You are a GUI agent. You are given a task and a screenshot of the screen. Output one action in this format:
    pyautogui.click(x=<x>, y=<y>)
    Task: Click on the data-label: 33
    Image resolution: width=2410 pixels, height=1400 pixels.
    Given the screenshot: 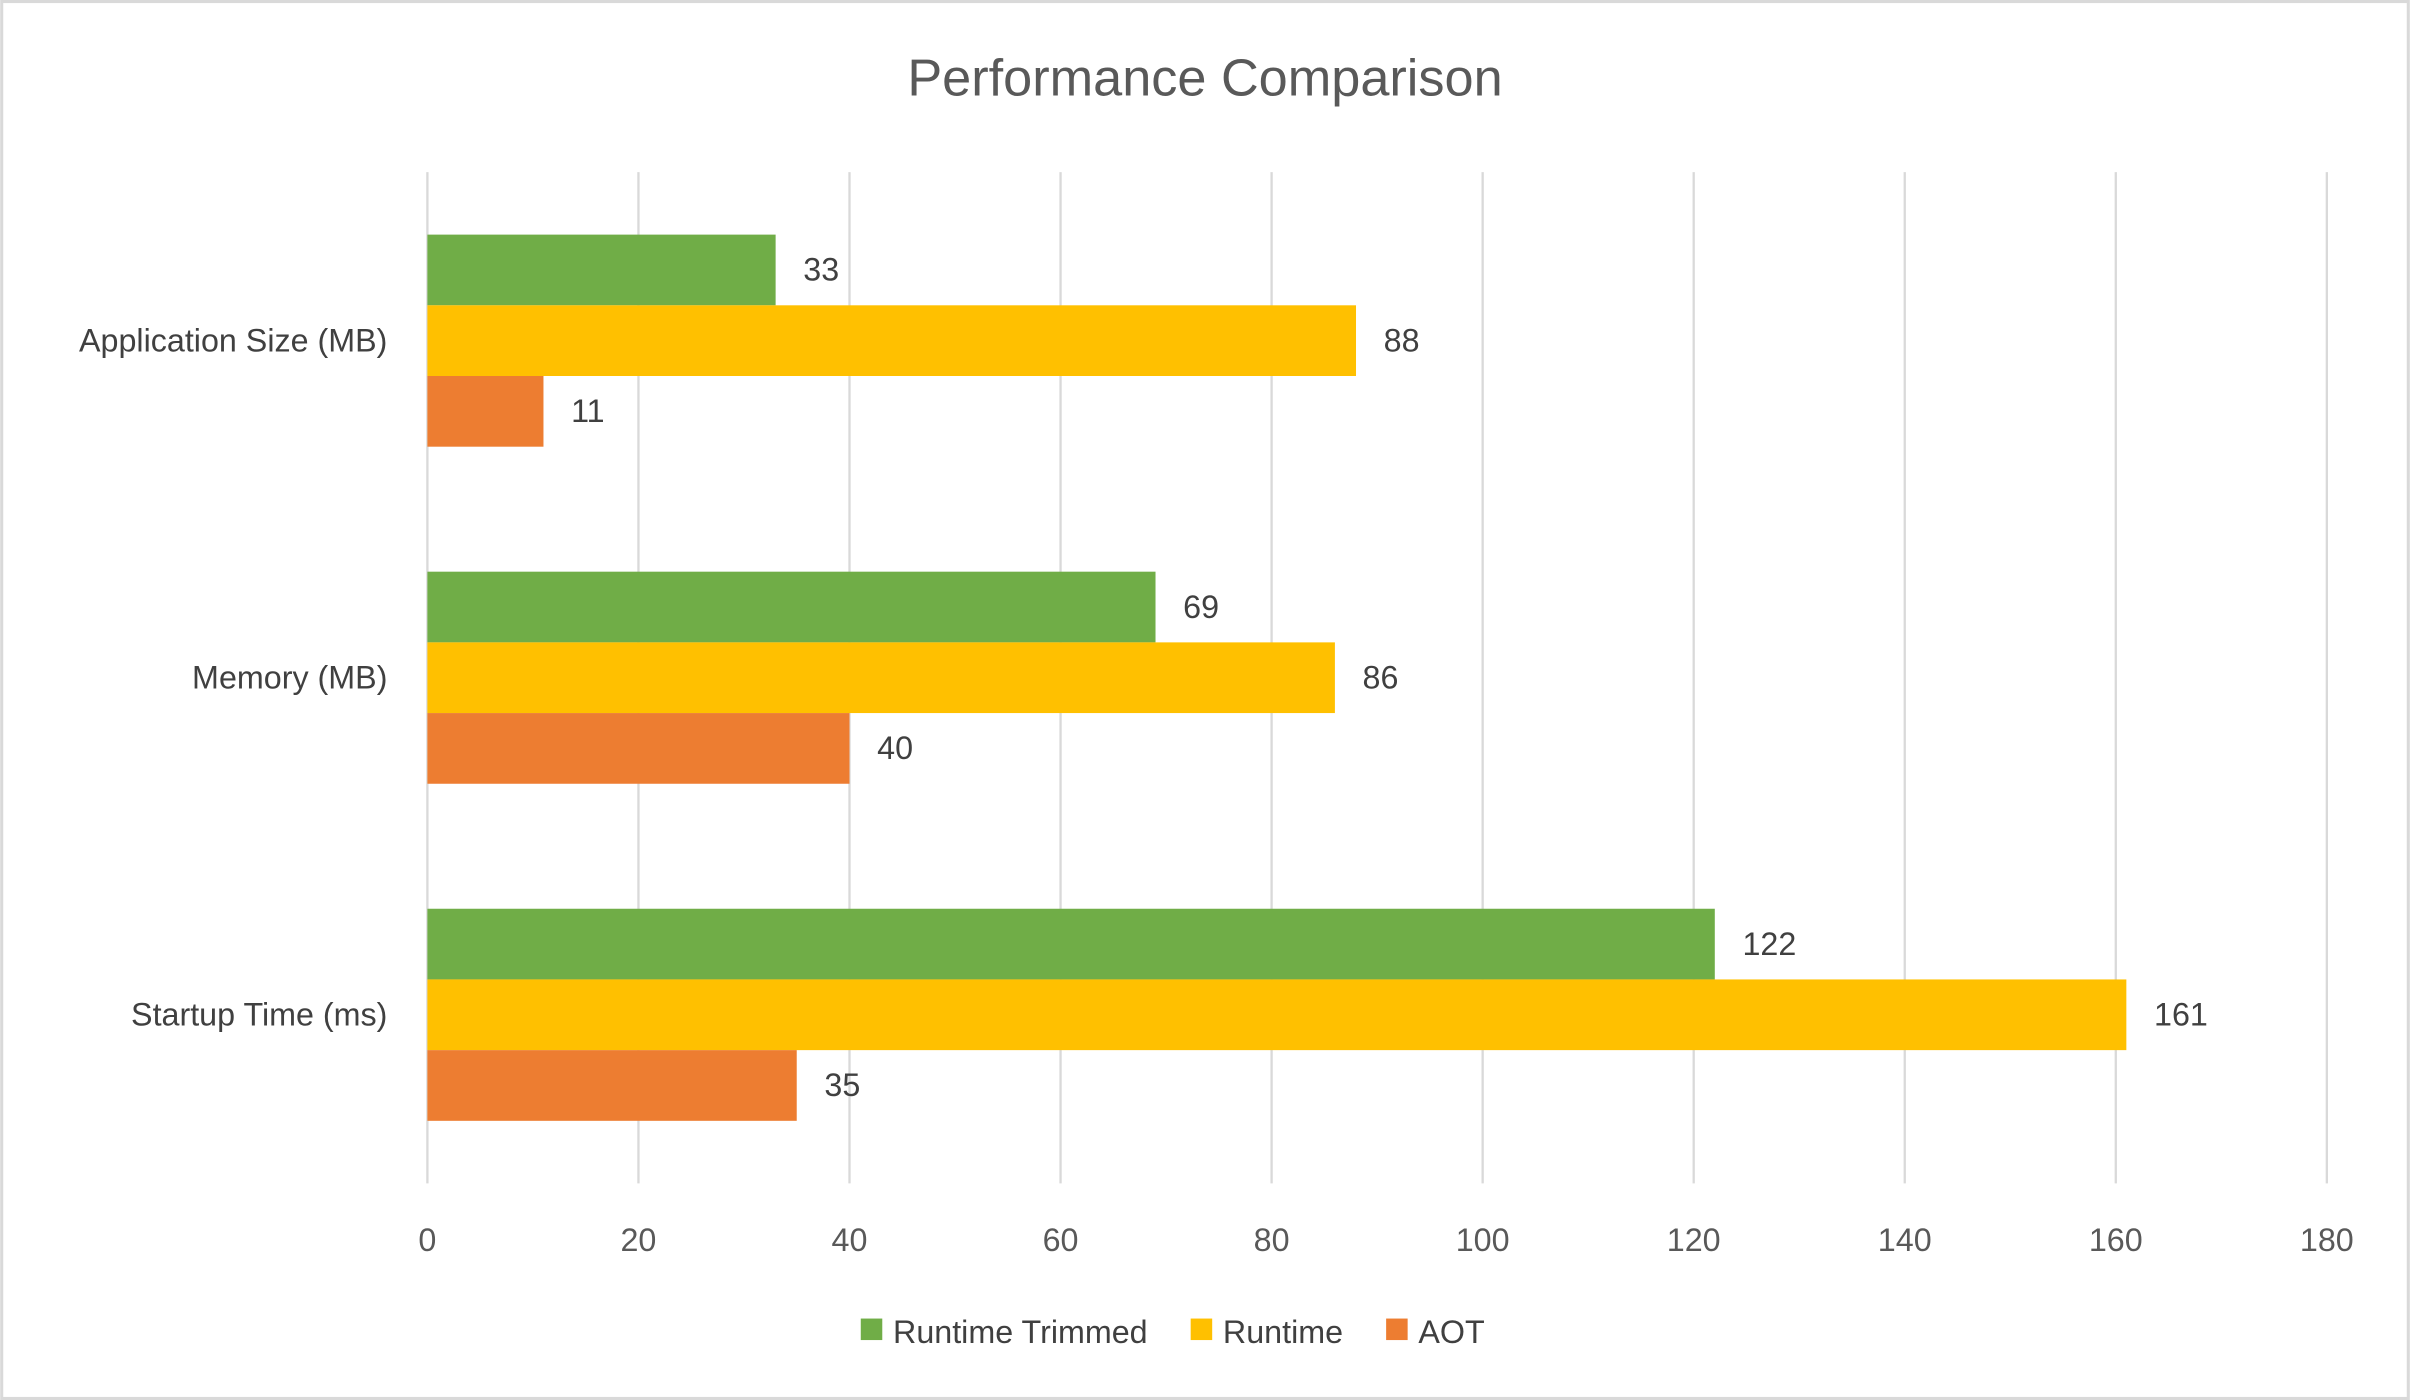 What is the action you would take?
    pyautogui.click(x=821, y=270)
    